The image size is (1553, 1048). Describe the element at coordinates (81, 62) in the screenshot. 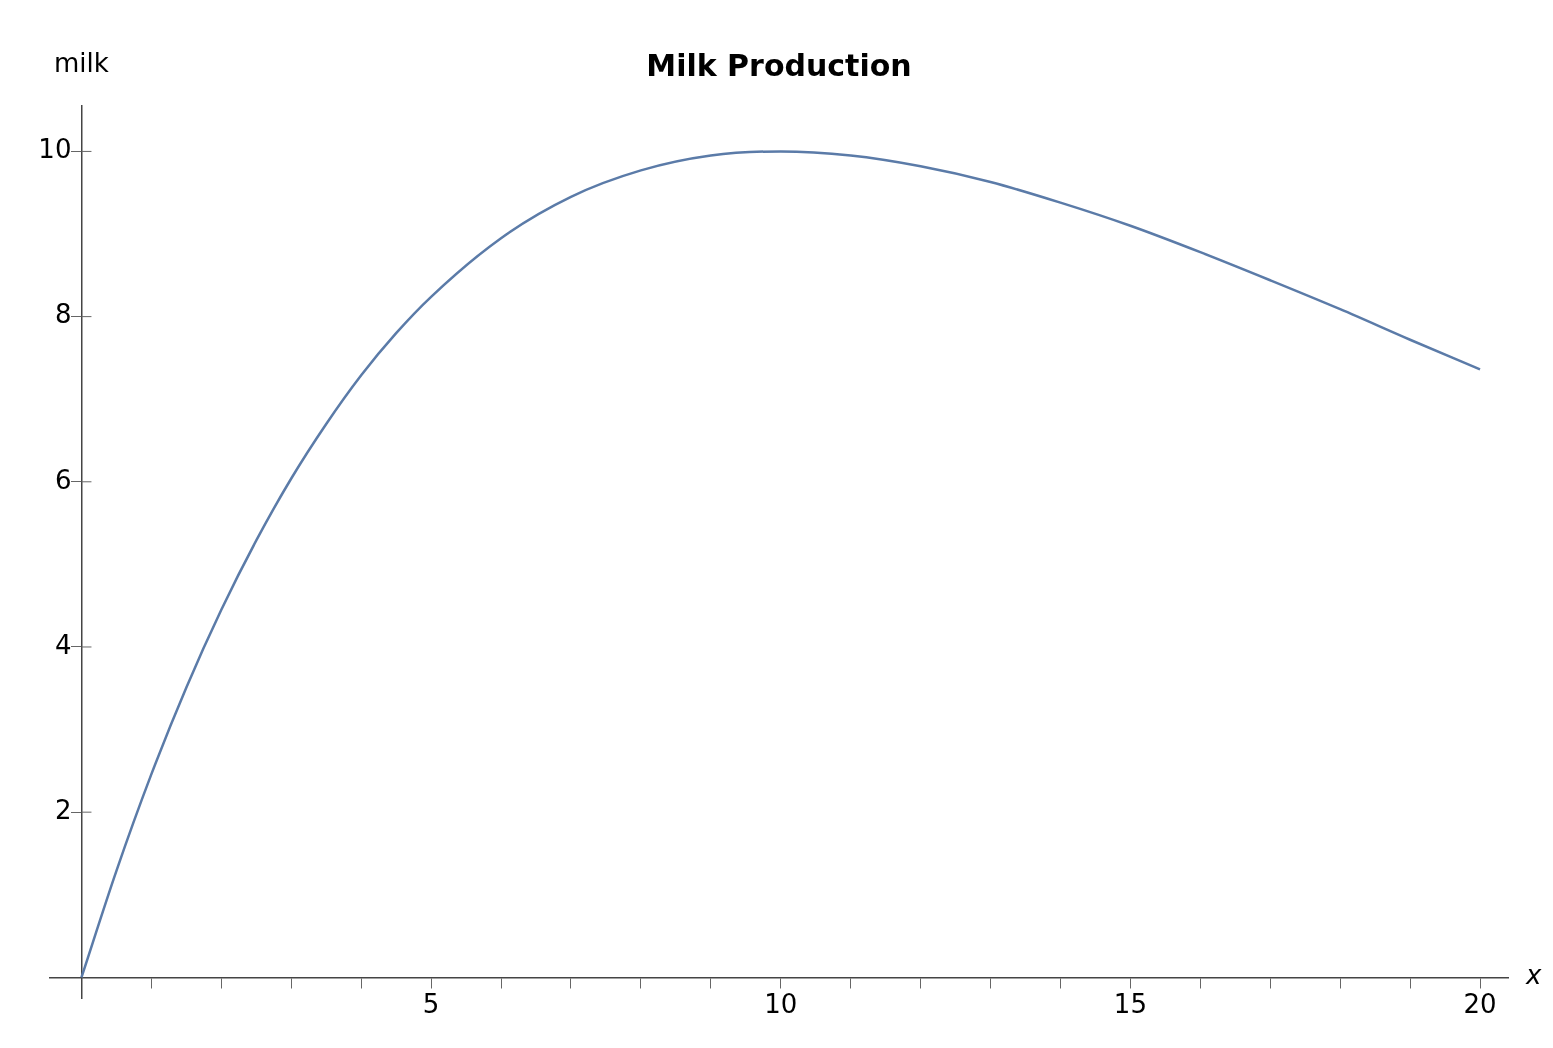

I see `y-axis-title: milk` at that location.